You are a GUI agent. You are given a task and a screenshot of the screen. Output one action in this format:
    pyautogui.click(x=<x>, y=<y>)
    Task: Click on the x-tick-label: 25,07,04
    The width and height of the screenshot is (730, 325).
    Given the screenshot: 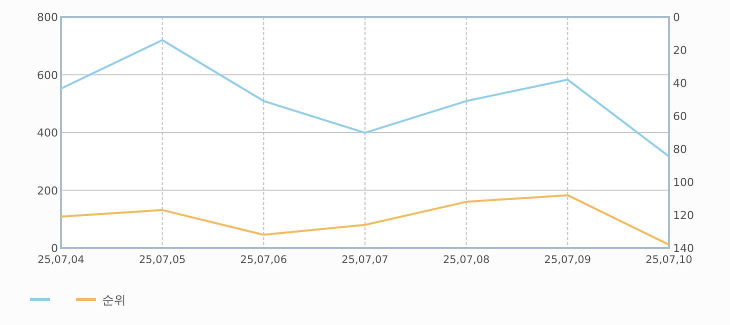 What is the action you would take?
    pyautogui.click(x=61, y=260)
    